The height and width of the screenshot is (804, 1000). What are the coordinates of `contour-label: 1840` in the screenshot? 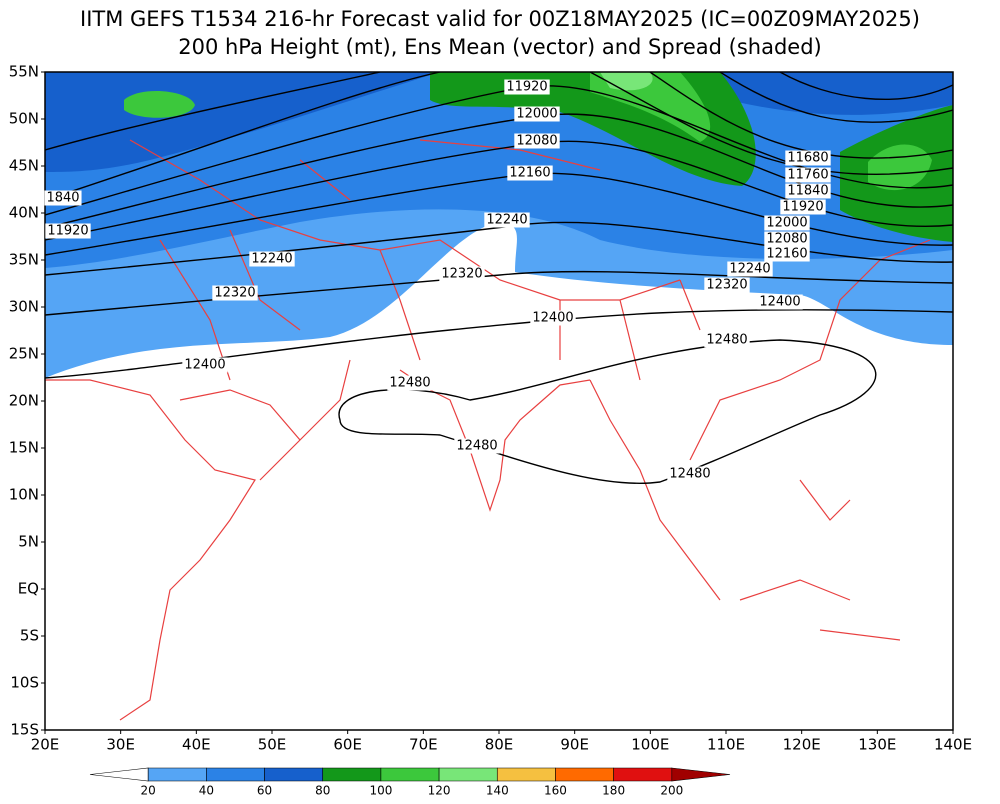 It's located at (62, 198).